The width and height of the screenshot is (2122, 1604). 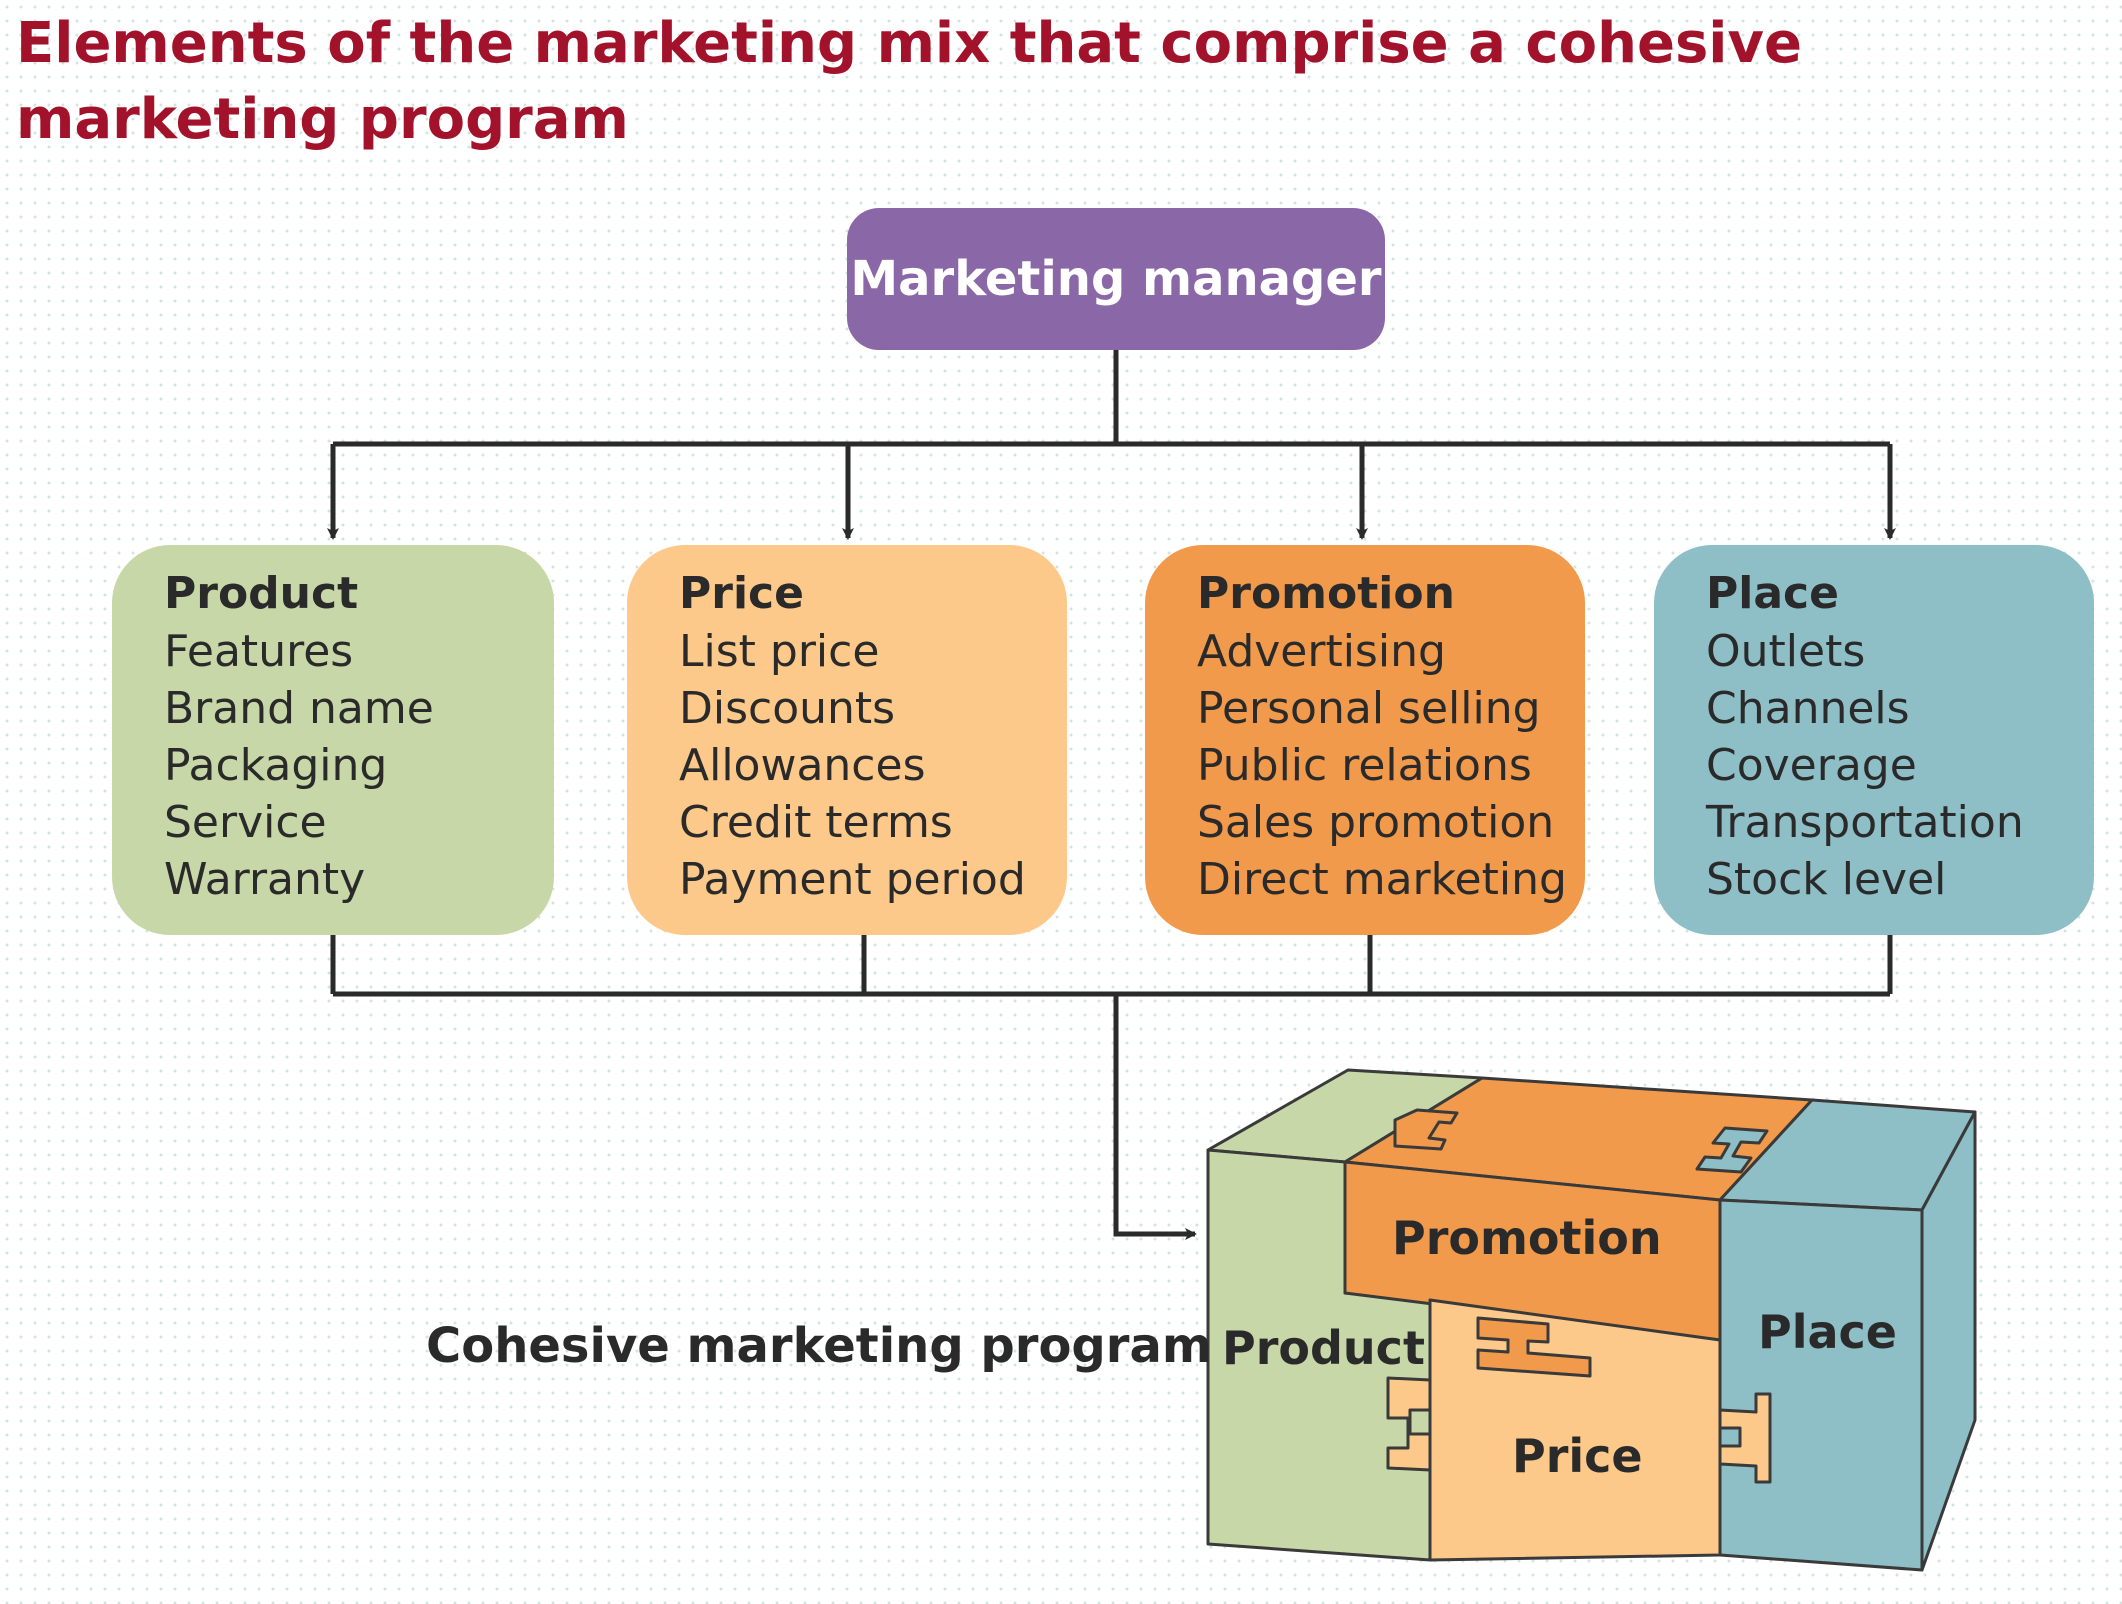 What do you see at coordinates (259, 651) in the screenshot?
I see `card-item: Features` at bounding box center [259, 651].